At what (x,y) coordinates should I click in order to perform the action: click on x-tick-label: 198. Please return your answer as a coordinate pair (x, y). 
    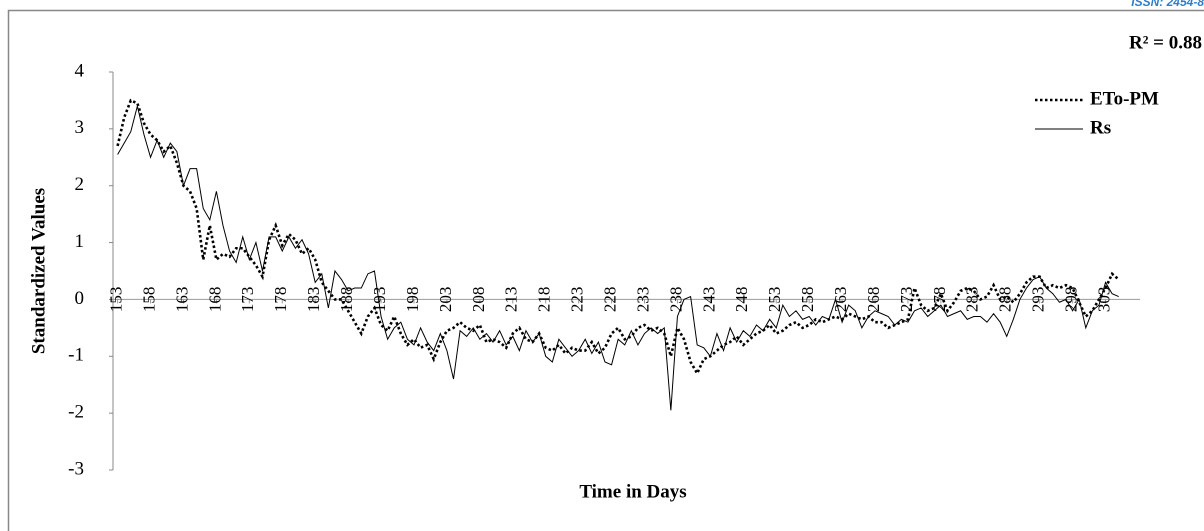
    Looking at the image, I should click on (412, 300).